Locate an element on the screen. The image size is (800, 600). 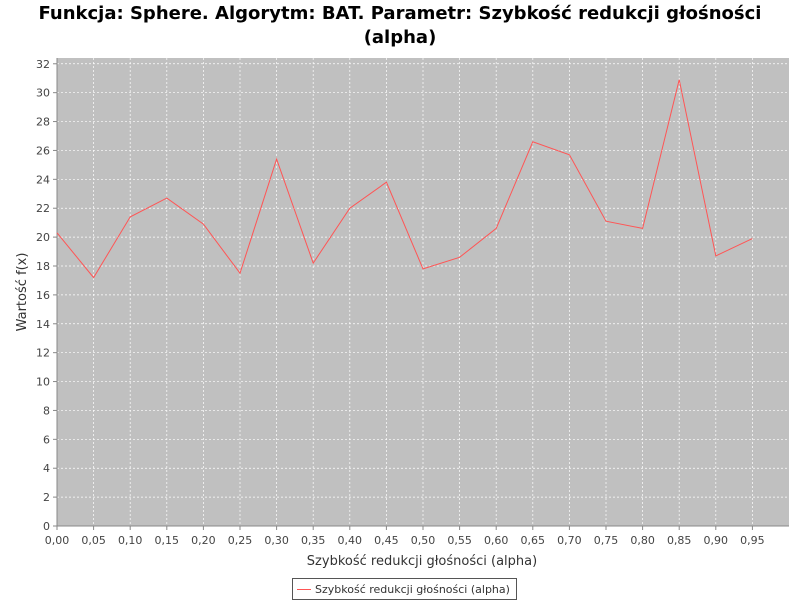
y-tick-label: 18 is located at coordinates (43, 266).